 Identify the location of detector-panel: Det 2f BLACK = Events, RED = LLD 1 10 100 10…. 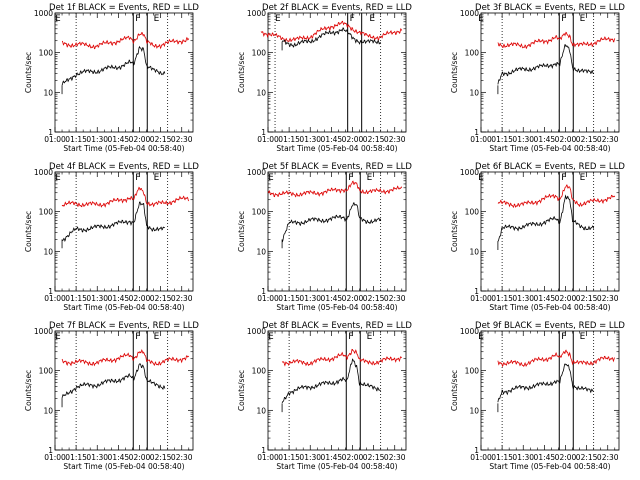
(324, 78).